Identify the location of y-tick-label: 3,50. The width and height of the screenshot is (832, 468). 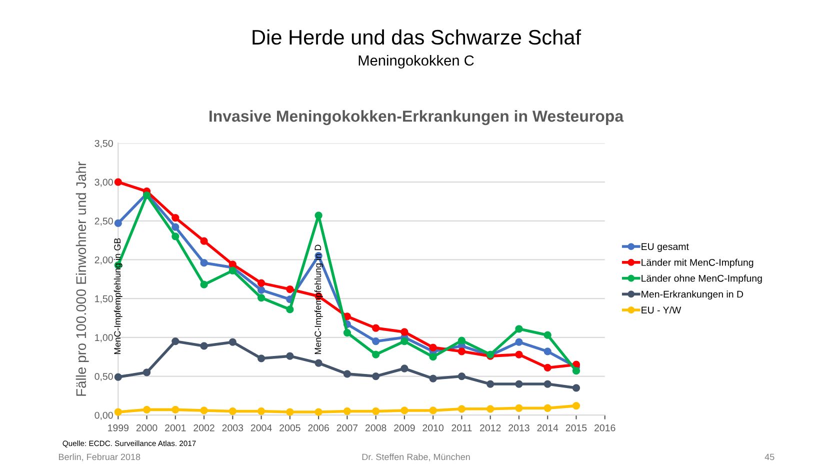
(103, 144).